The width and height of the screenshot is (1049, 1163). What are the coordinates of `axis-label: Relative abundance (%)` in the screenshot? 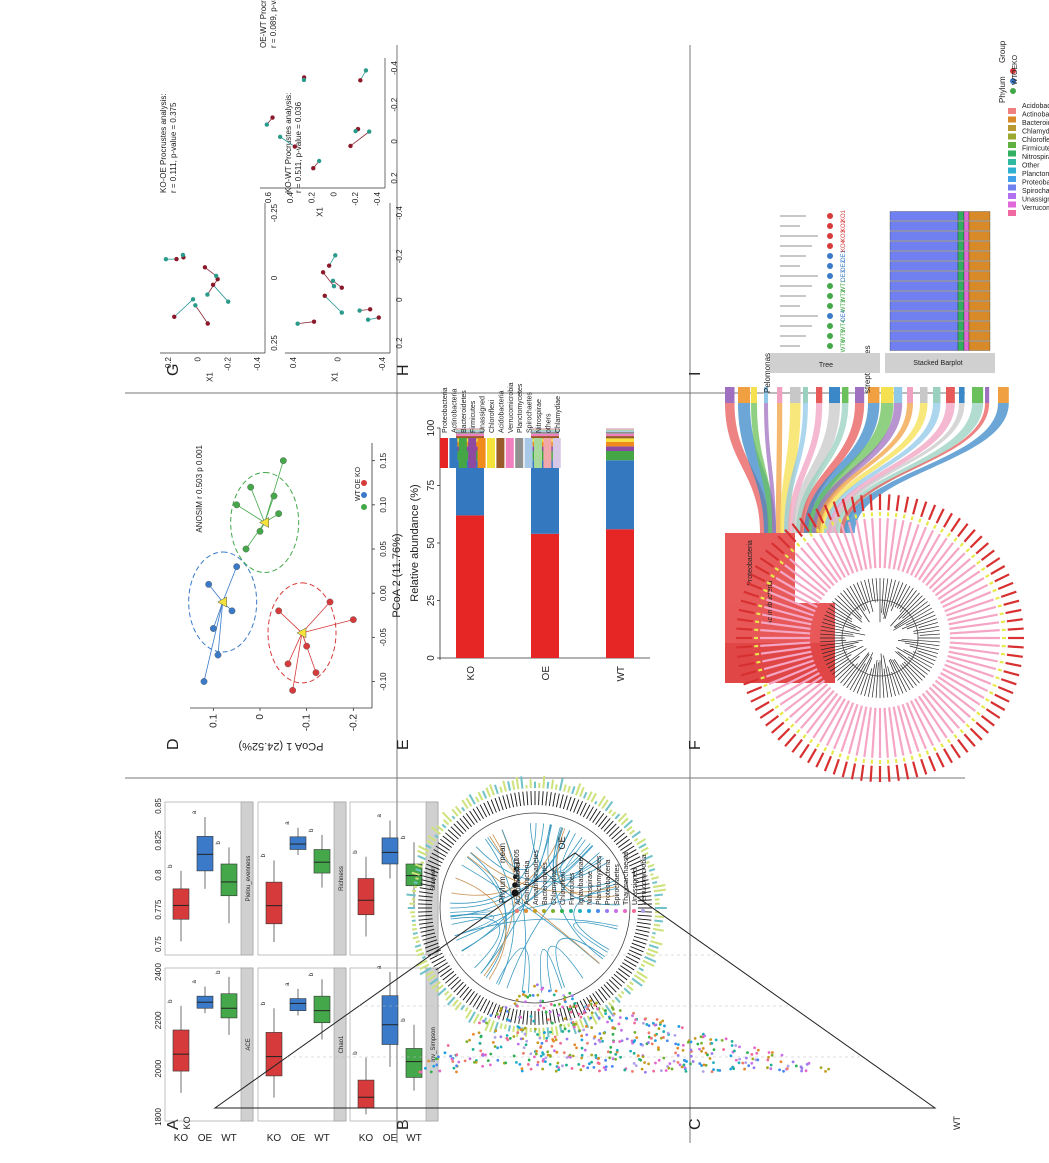 It's located at (415, 542).